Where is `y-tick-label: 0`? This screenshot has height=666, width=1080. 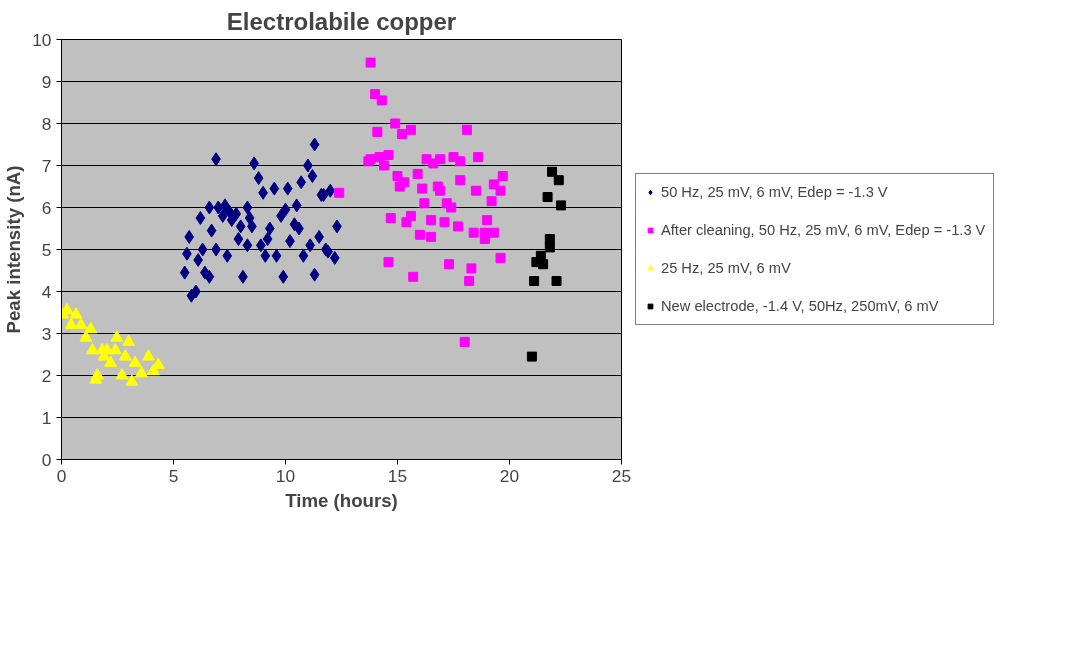
y-tick-label: 0 is located at coordinates (46, 459).